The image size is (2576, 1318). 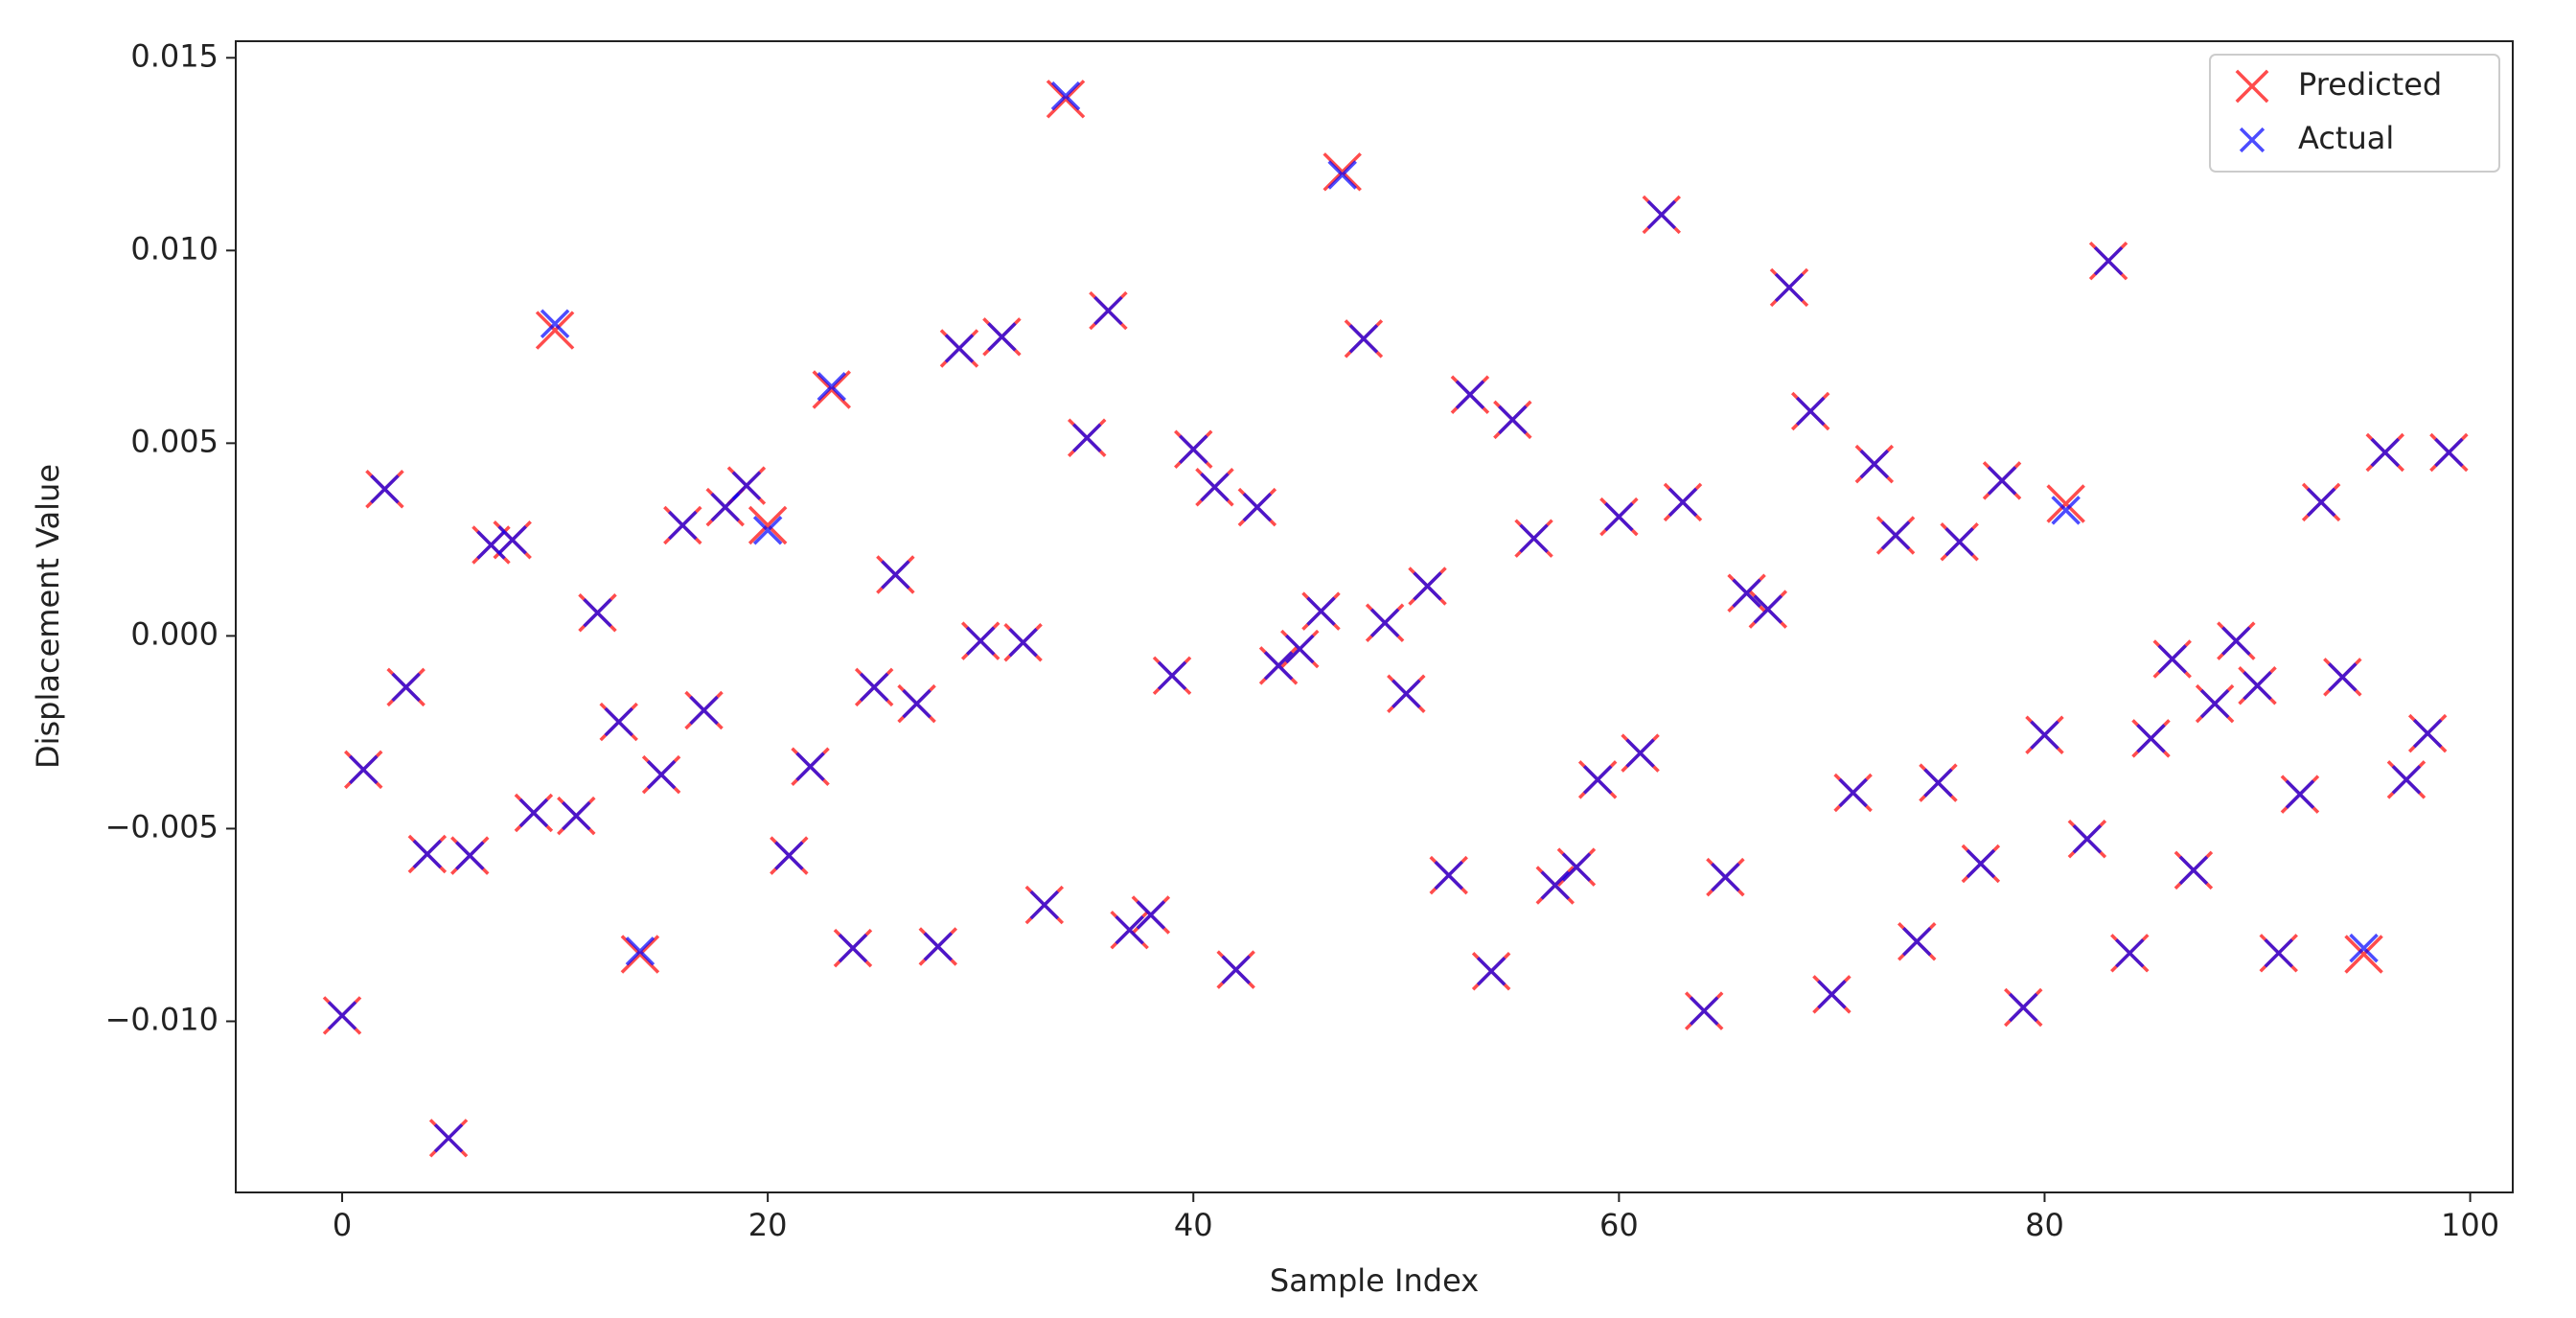 What do you see at coordinates (161, 1019) in the screenshot?
I see `y-tick-label: −0.010` at bounding box center [161, 1019].